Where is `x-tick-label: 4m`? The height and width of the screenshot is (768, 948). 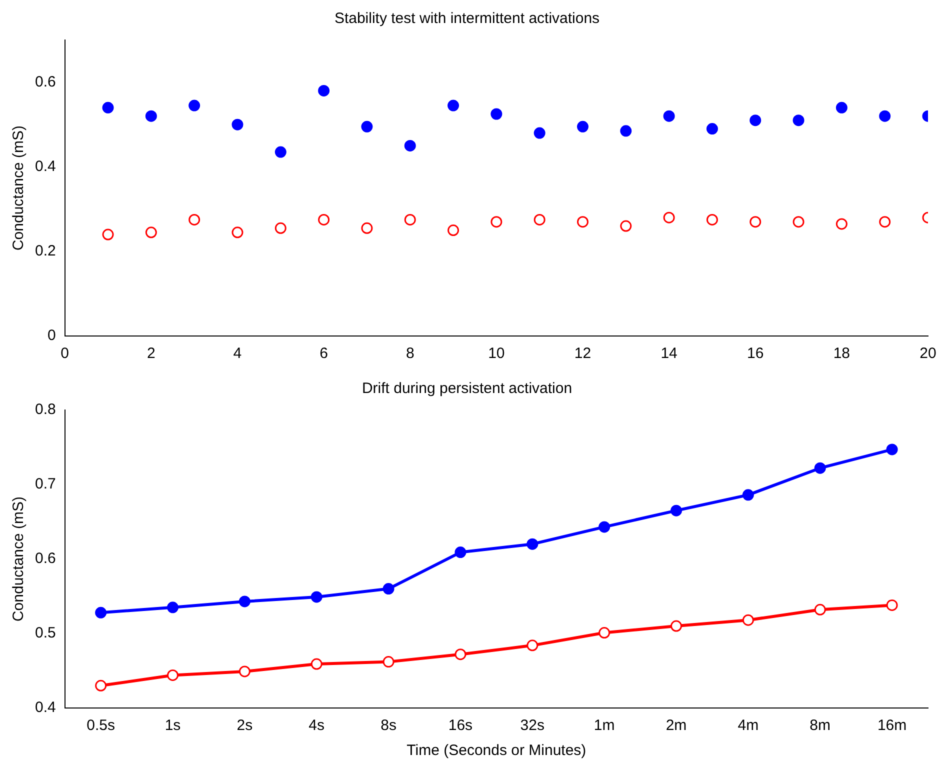 x-tick-label: 4m is located at coordinates (748, 725).